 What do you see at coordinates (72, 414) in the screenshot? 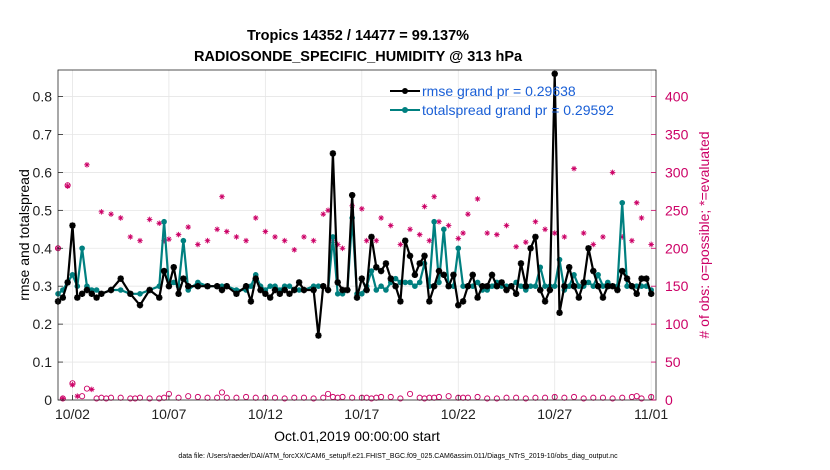
I see `x-tick-label: 10/02` at bounding box center [72, 414].